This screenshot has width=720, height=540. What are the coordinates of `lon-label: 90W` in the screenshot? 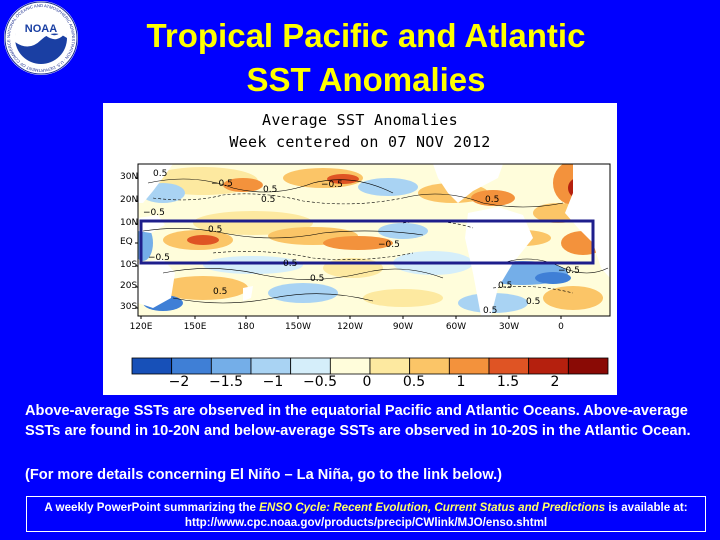 It's located at (403, 327).